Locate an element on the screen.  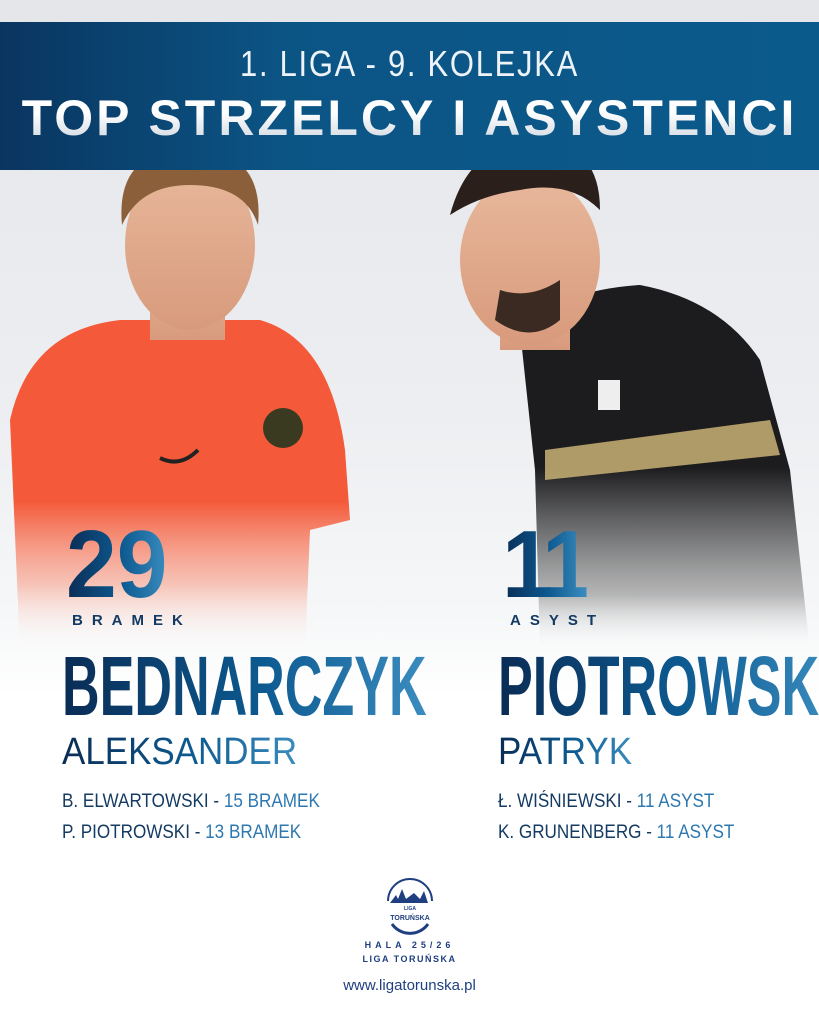
assister-surname: PIOTROWSKI is located at coordinates (658, 686).